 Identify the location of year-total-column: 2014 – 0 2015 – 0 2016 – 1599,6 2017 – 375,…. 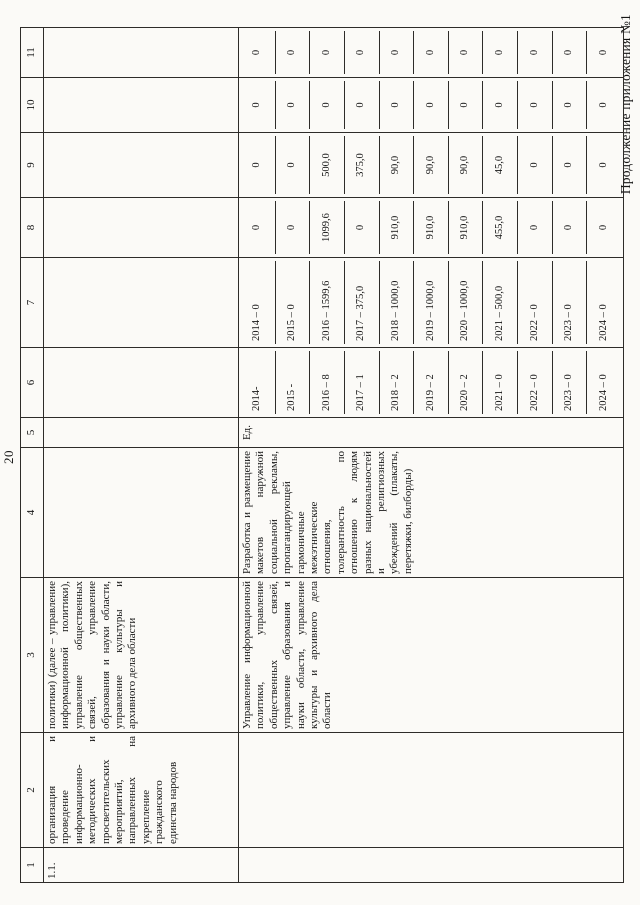
(431, 302).